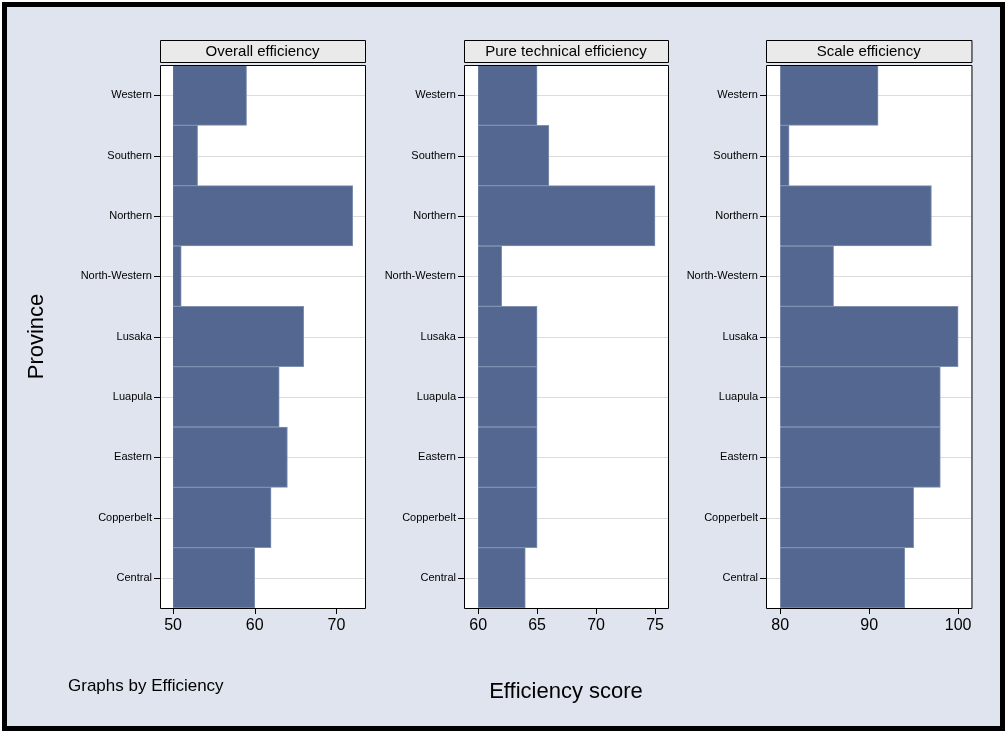  What do you see at coordinates (36, 336) in the screenshot?
I see `y-axis-title: Province` at bounding box center [36, 336].